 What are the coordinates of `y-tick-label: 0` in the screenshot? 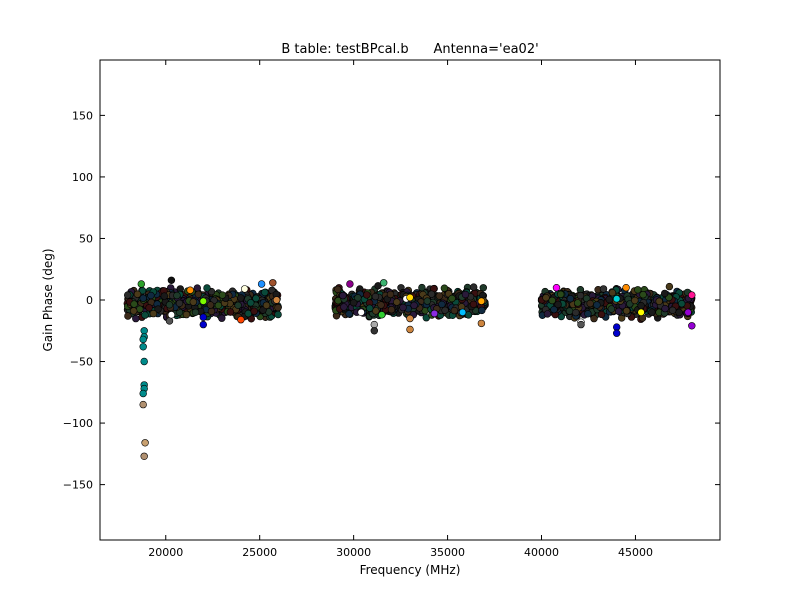 It's located at (89, 300).